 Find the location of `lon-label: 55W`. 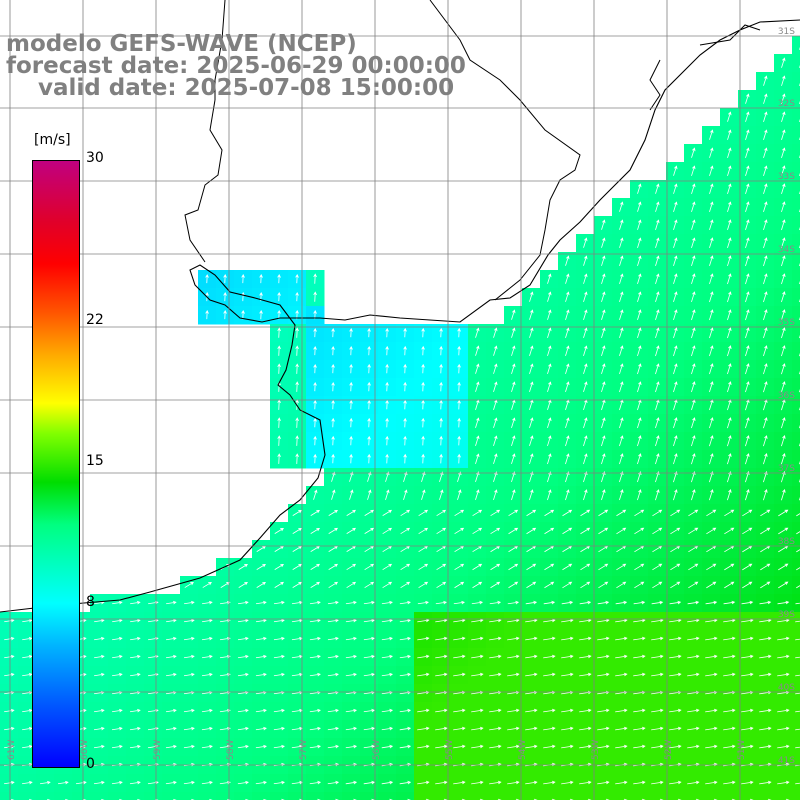

lon-label: 55W is located at coordinates (450, 750).